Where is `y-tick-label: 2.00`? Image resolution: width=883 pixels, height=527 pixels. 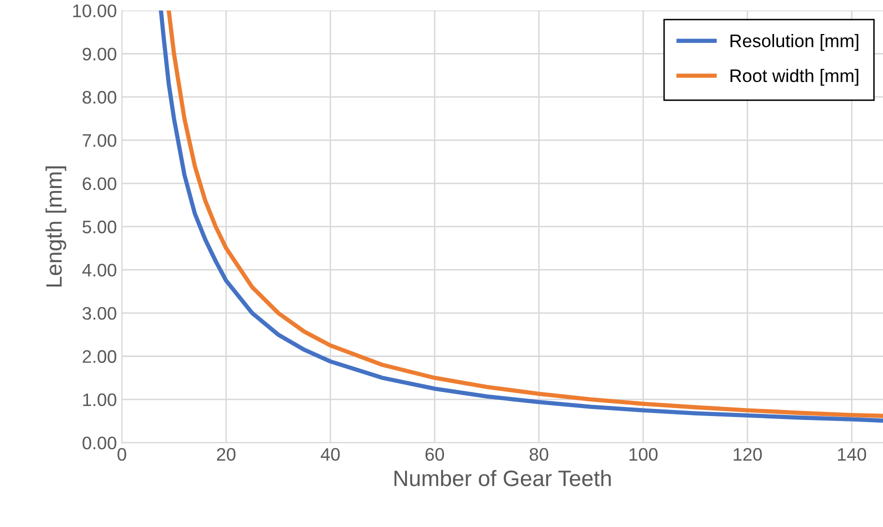 y-tick-label: 2.00 is located at coordinates (99, 356).